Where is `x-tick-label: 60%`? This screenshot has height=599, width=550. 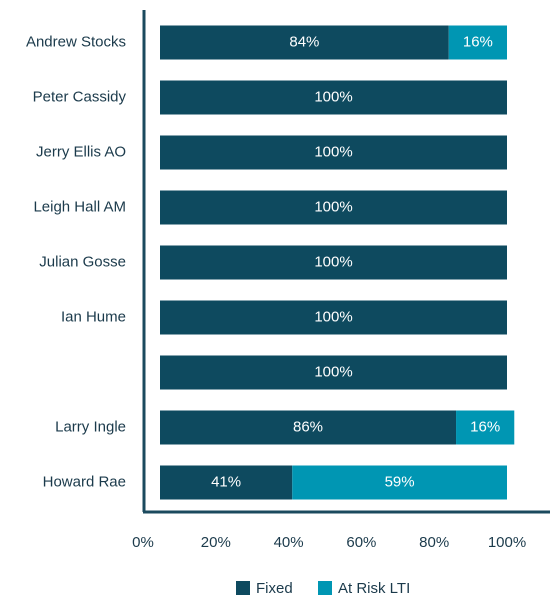
x-tick-label: 60% is located at coordinates (361, 542).